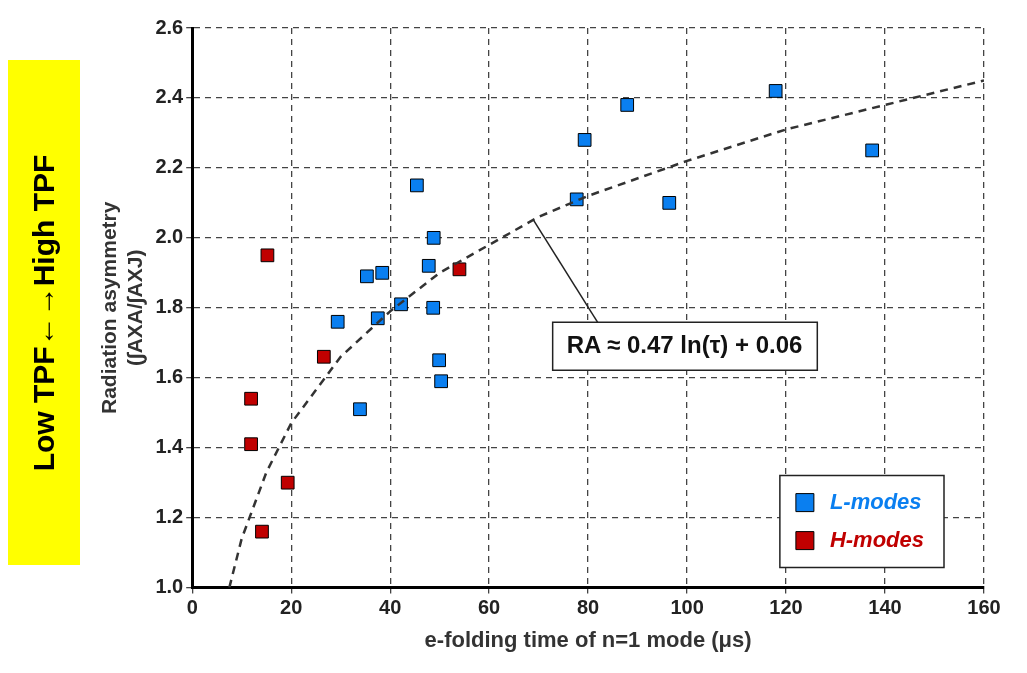 This screenshot has width=1027, height=673. Describe the element at coordinates (291, 607) in the screenshot. I see `x-tick-label: 20` at that location.